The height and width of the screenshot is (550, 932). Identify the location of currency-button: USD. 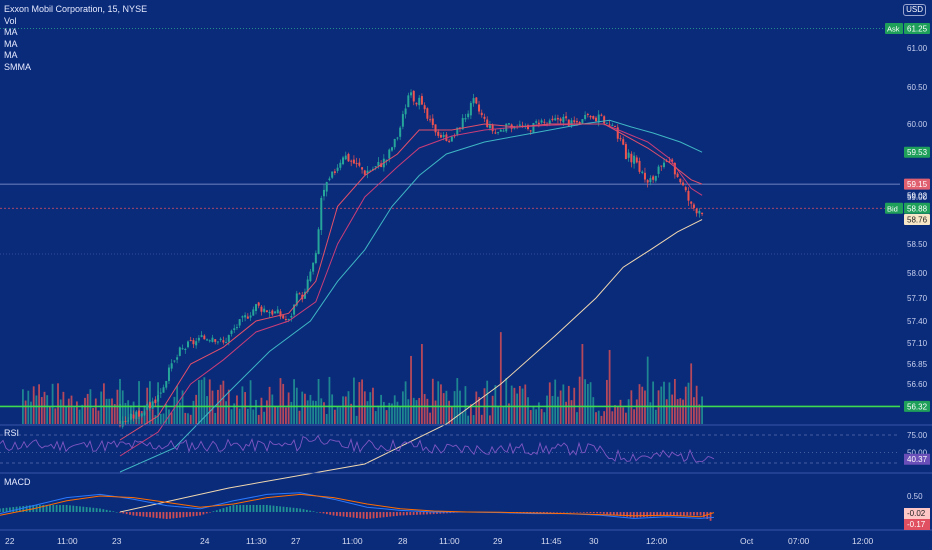
(914, 10).